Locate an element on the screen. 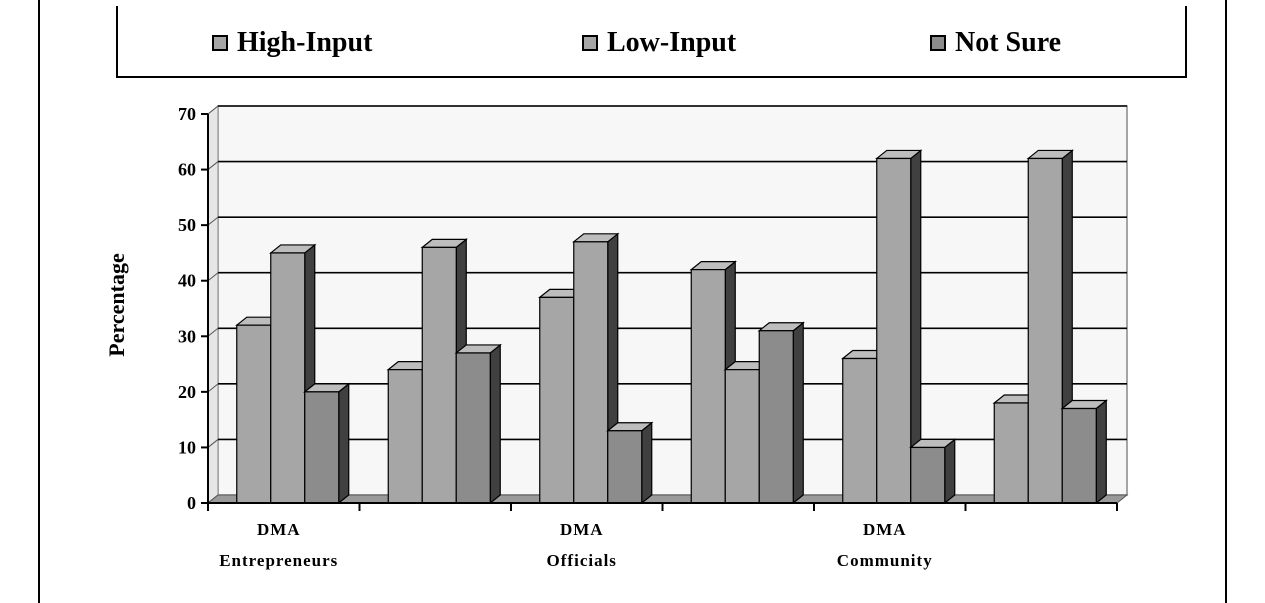 The image size is (1265, 603). left-border-rule is located at coordinates (39, 301).